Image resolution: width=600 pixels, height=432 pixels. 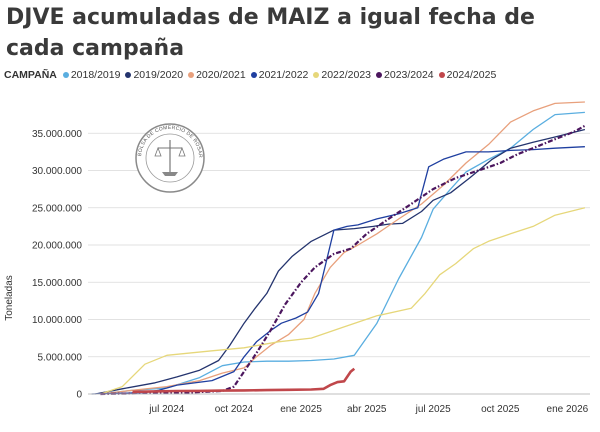 What do you see at coordinates (57, 171) in the screenshot?
I see `y-tick-label: 30.000.000` at bounding box center [57, 171].